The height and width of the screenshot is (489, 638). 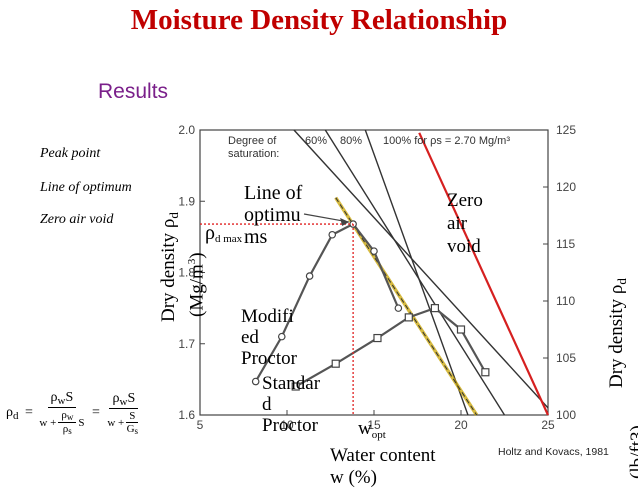 I want to click on saturation-header-1: Degree of, so click(x=252, y=141).